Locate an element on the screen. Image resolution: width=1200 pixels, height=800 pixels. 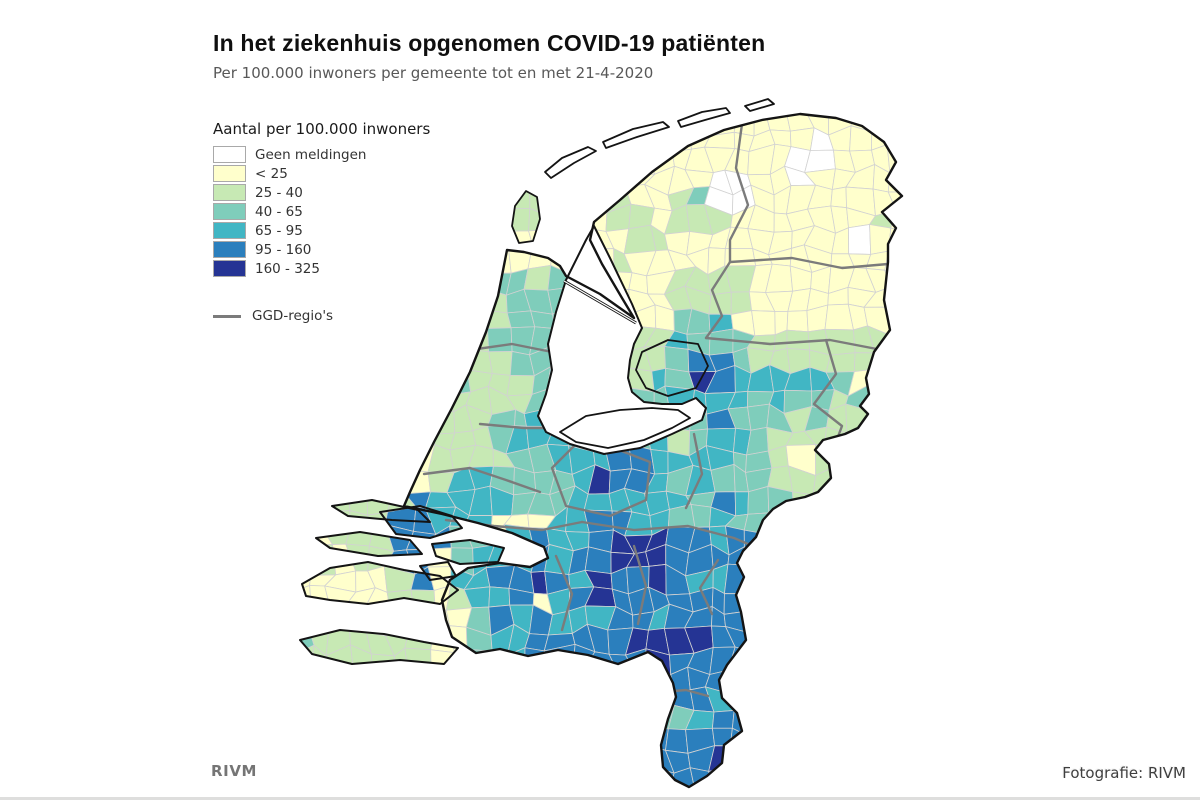
legend-item-label: 160 - 325 is located at coordinates (287, 268).